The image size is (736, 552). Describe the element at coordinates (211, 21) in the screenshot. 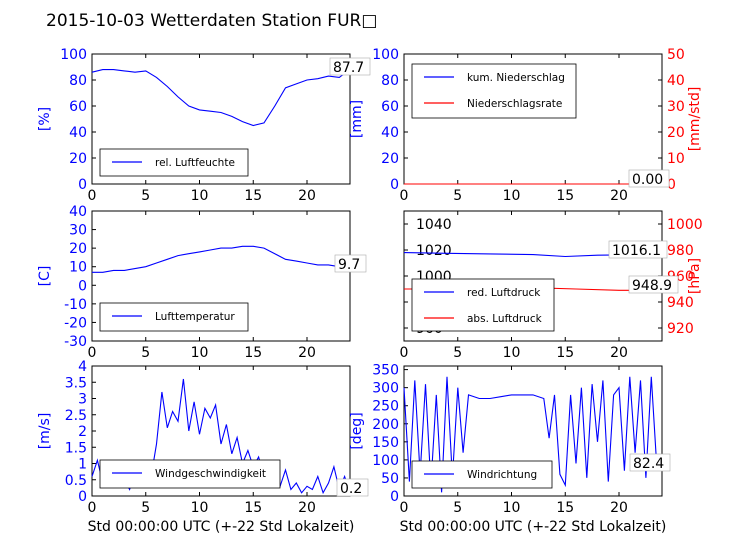

I see `page-title: 2015-10-03 Wetterdaten Station FUR□` at that location.